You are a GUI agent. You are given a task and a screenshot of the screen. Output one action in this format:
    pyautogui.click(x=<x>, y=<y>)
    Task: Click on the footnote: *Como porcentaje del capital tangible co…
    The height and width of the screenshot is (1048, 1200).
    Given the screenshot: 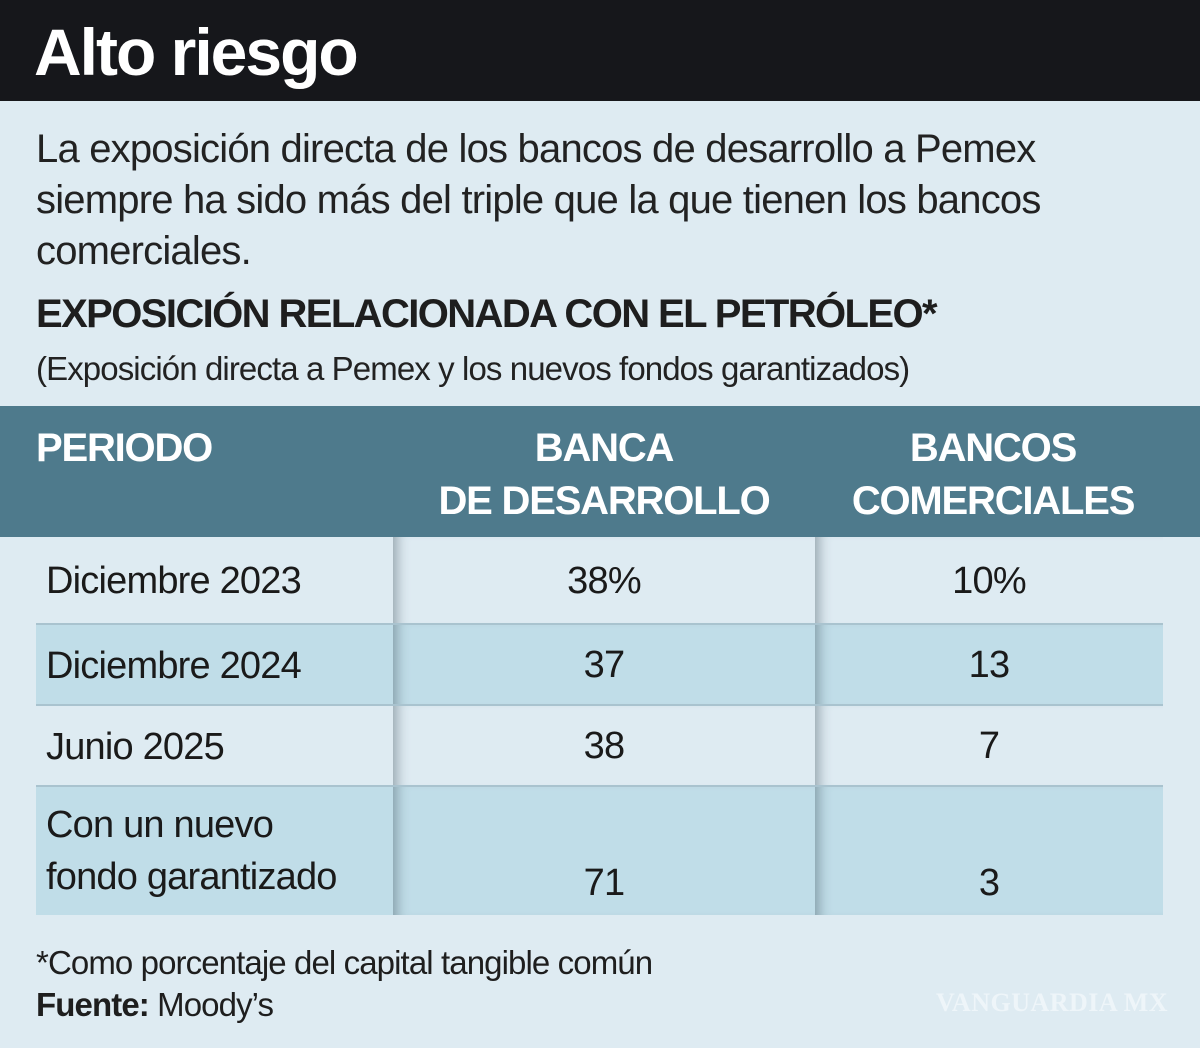 What is the action you would take?
    pyautogui.click(x=344, y=962)
    